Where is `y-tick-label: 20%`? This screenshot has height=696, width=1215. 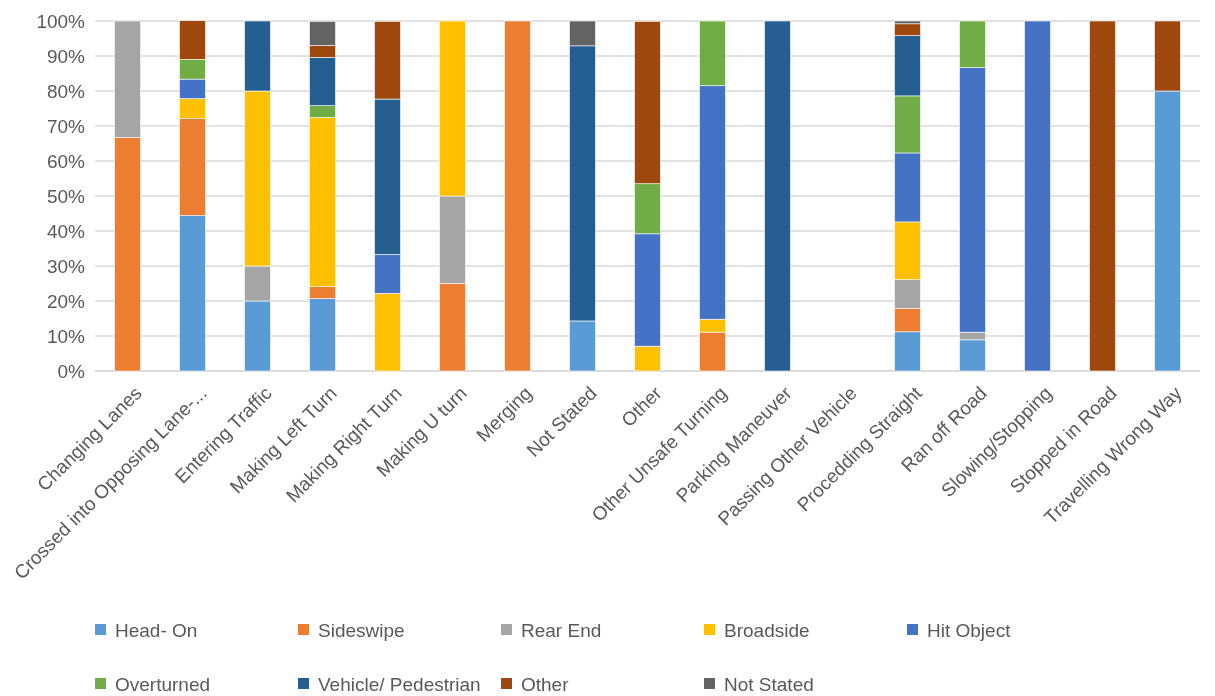
y-tick-label: 20% is located at coordinates (66, 301).